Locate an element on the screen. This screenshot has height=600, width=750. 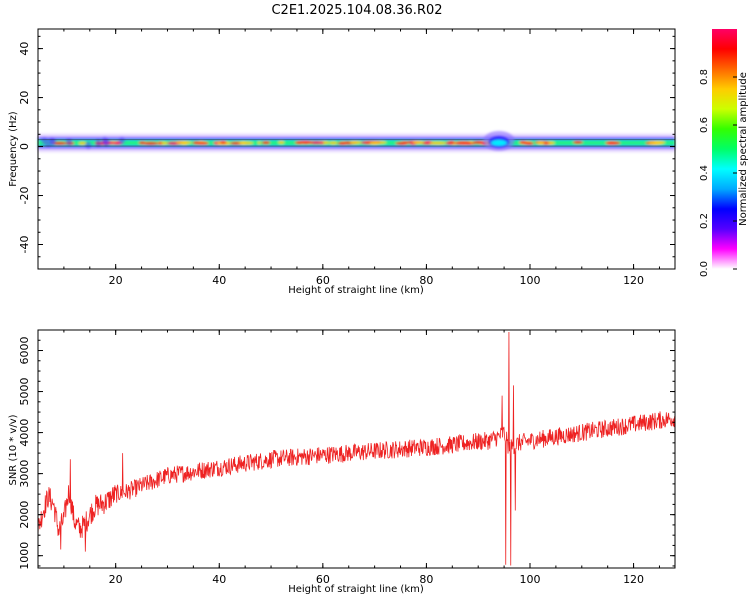
snr-y-tick-label: 3000 is located at coordinates (24, 474).